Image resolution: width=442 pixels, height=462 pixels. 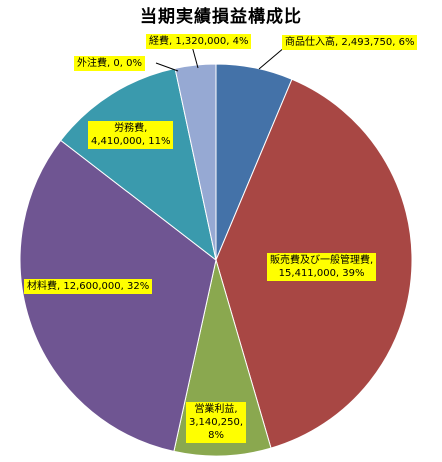 What do you see at coordinates (138, 164) in the screenshot?
I see `slice-labor-cost` at bounding box center [138, 164].